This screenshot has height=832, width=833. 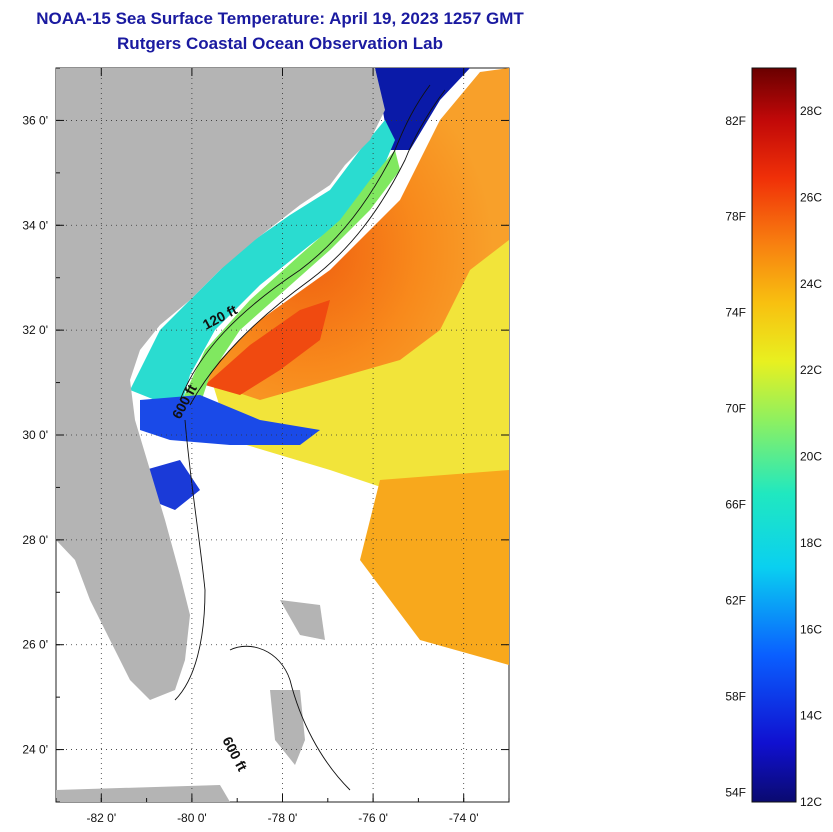 I want to click on contour-120ft, so click(x=305, y=242).